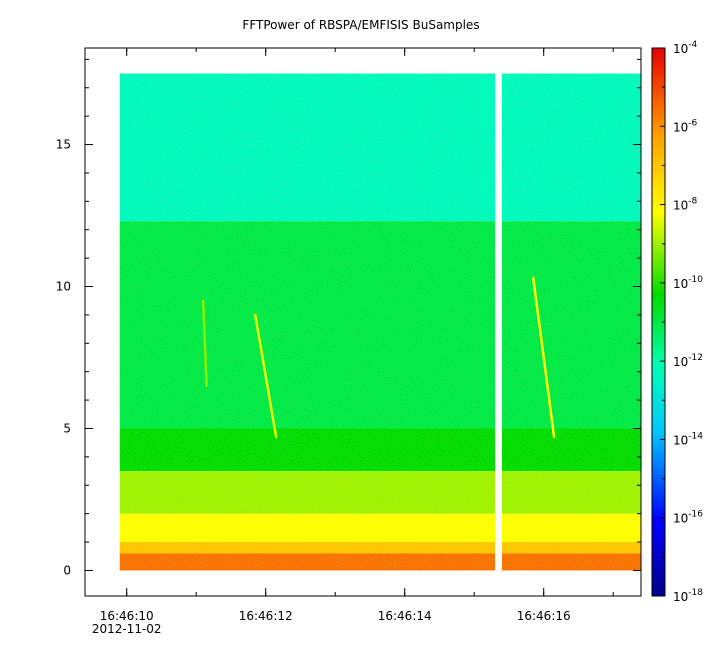 The image size is (724, 656). What do you see at coordinates (688, 439) in the screenshot?
I see `colorbar-tick-label: 10⁻¹⁴` at bounding box center [688, 439].